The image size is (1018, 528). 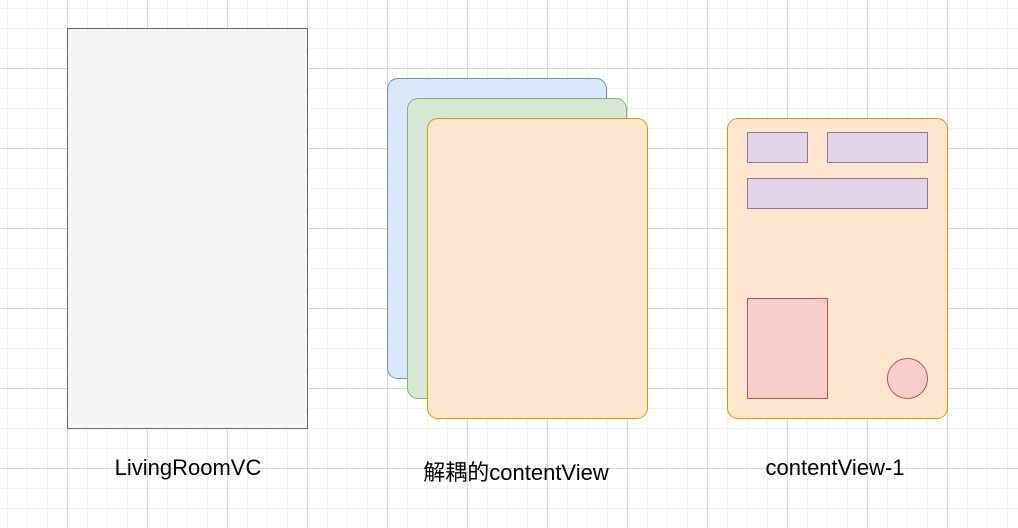 What do you see at coordinates (537, 268) in the screenshot?
I see `content-view-card-orange` at bounding box center [537, 268].